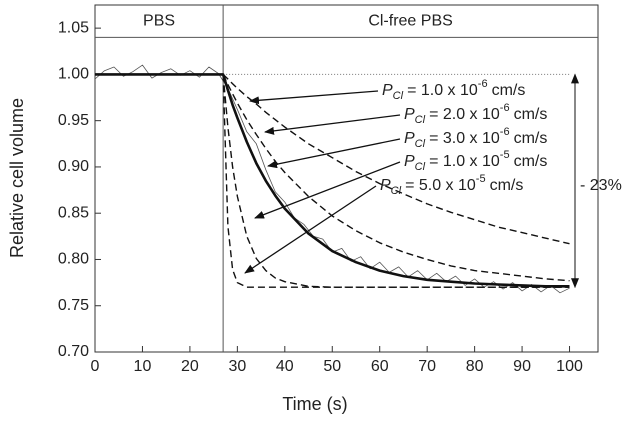 The height and width of the screenshot is (421, 630). I want to click on x-tick-label: 20, so click(190, 366).